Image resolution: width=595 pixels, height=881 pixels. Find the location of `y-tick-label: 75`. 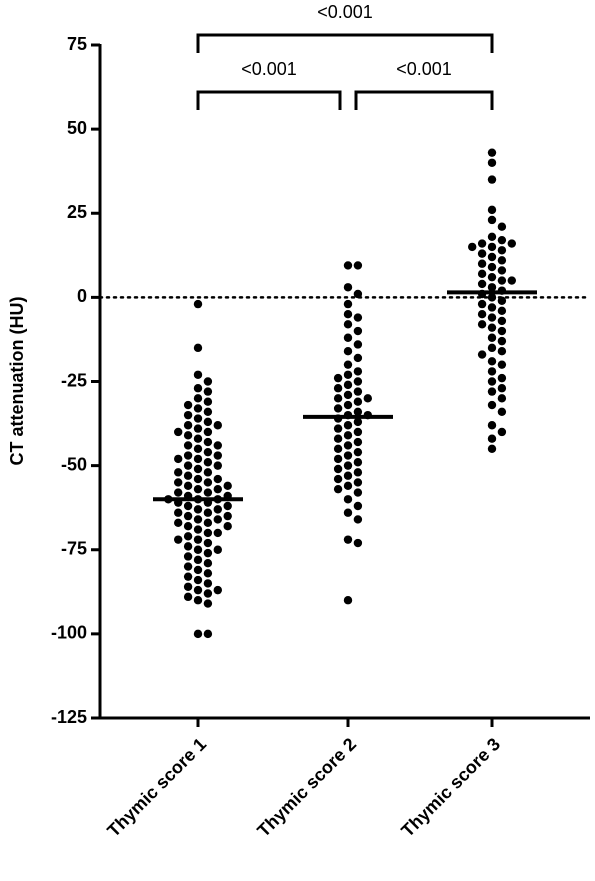

y-tick-label: 75 is located at coordinates (77, 44).